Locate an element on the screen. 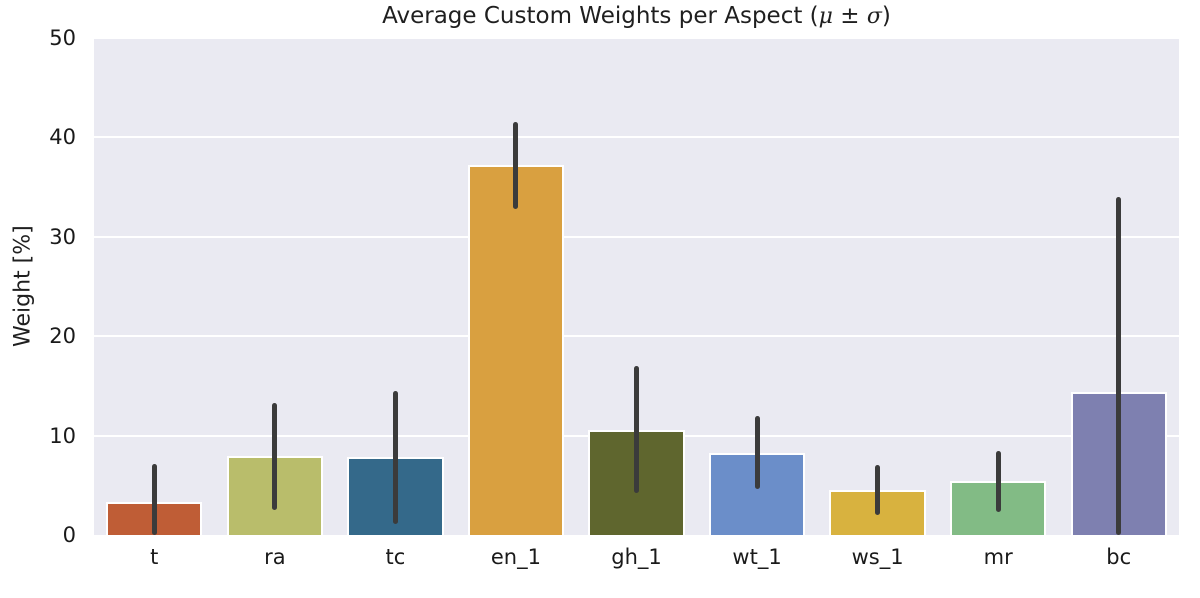 This screenshot has width=1200, height=598. errorbar-ra is located at coordinates (275, 456).